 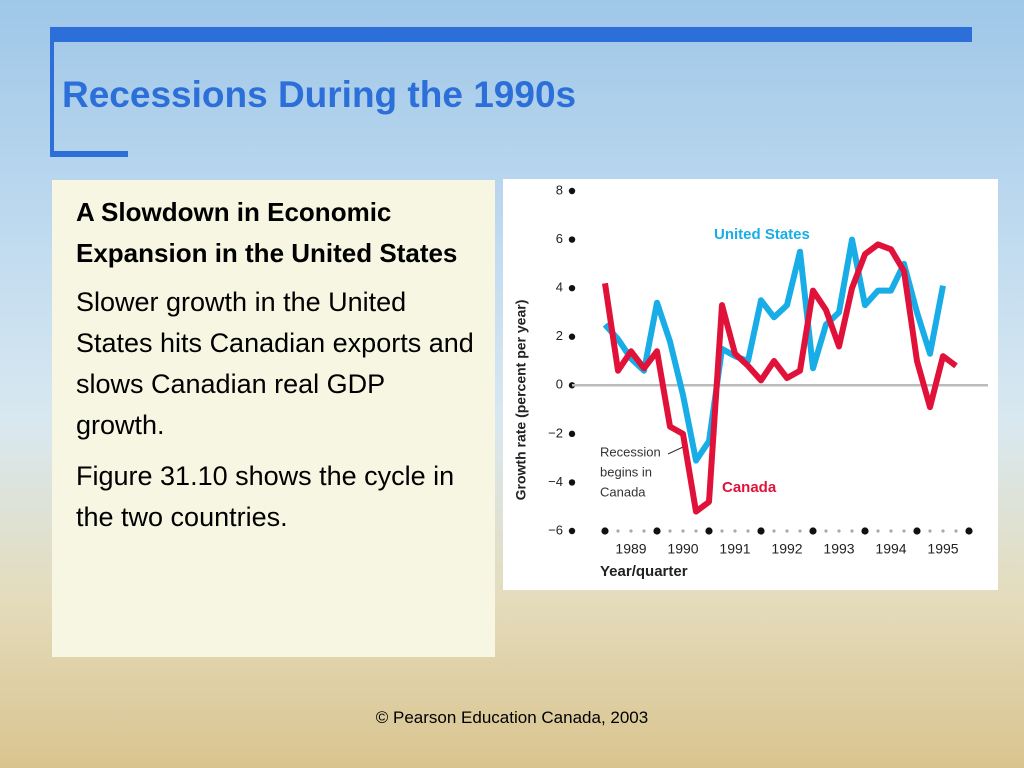 I want to click on x-tick-label: 1991, so click(x=734, y=549).